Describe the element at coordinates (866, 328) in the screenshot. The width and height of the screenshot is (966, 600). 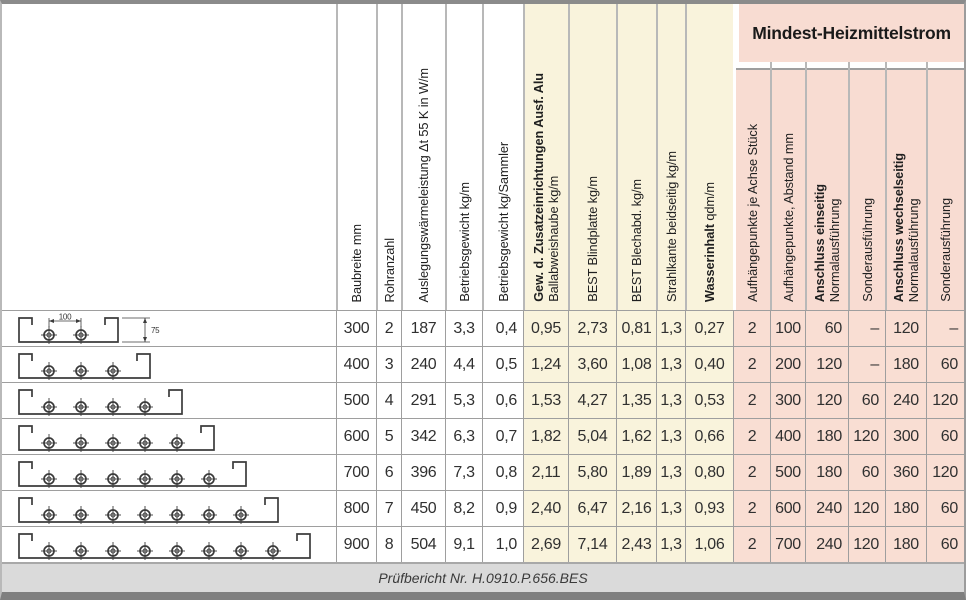
I see `cell-sonderausfuehrung-1: –` at that location.